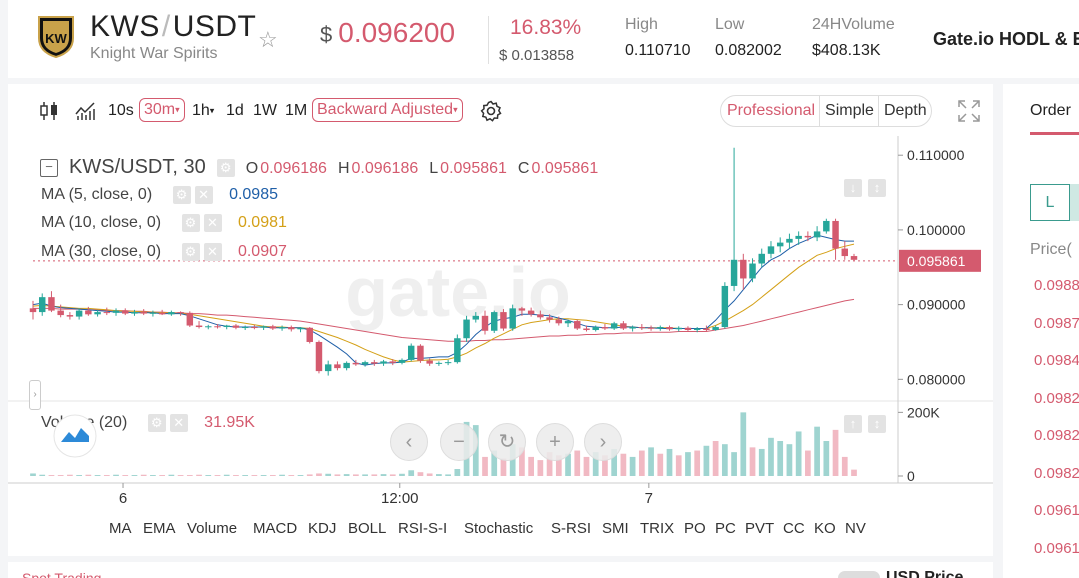 Image resolution: width=1079 pixels, height=578 pixels. Describe the element at coordinates (235, 110) in the screenshot. I see `interval-1d: 1d` at that location.